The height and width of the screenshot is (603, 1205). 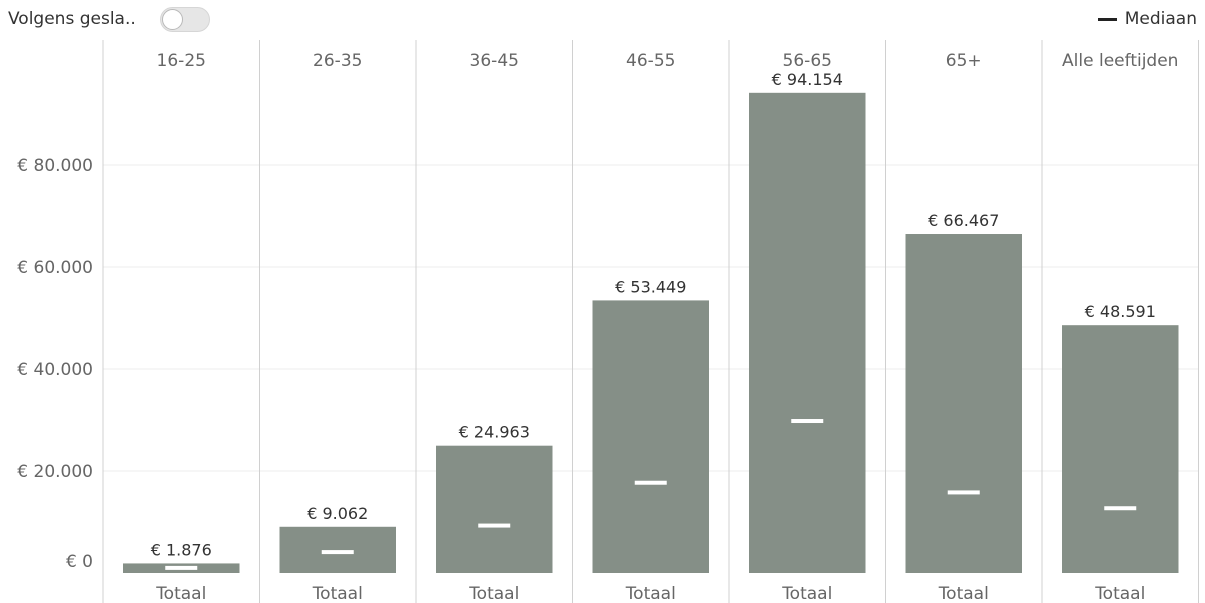 I want to click on gender-toggle-label: Volgens gesla.., so click(x=72, y=19).